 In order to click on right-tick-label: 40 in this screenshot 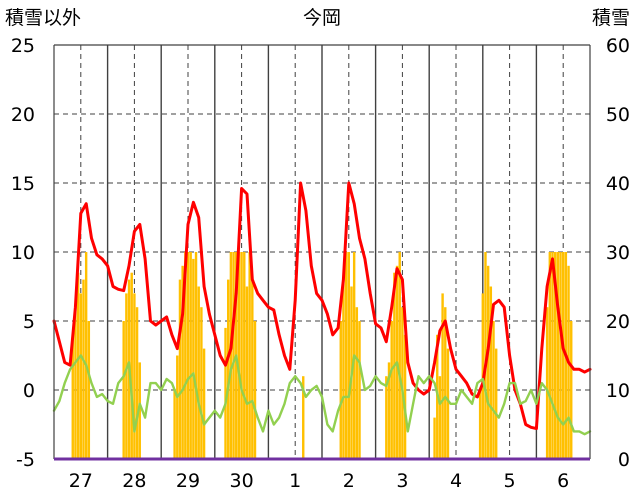, I will do `click(618, 184)`.